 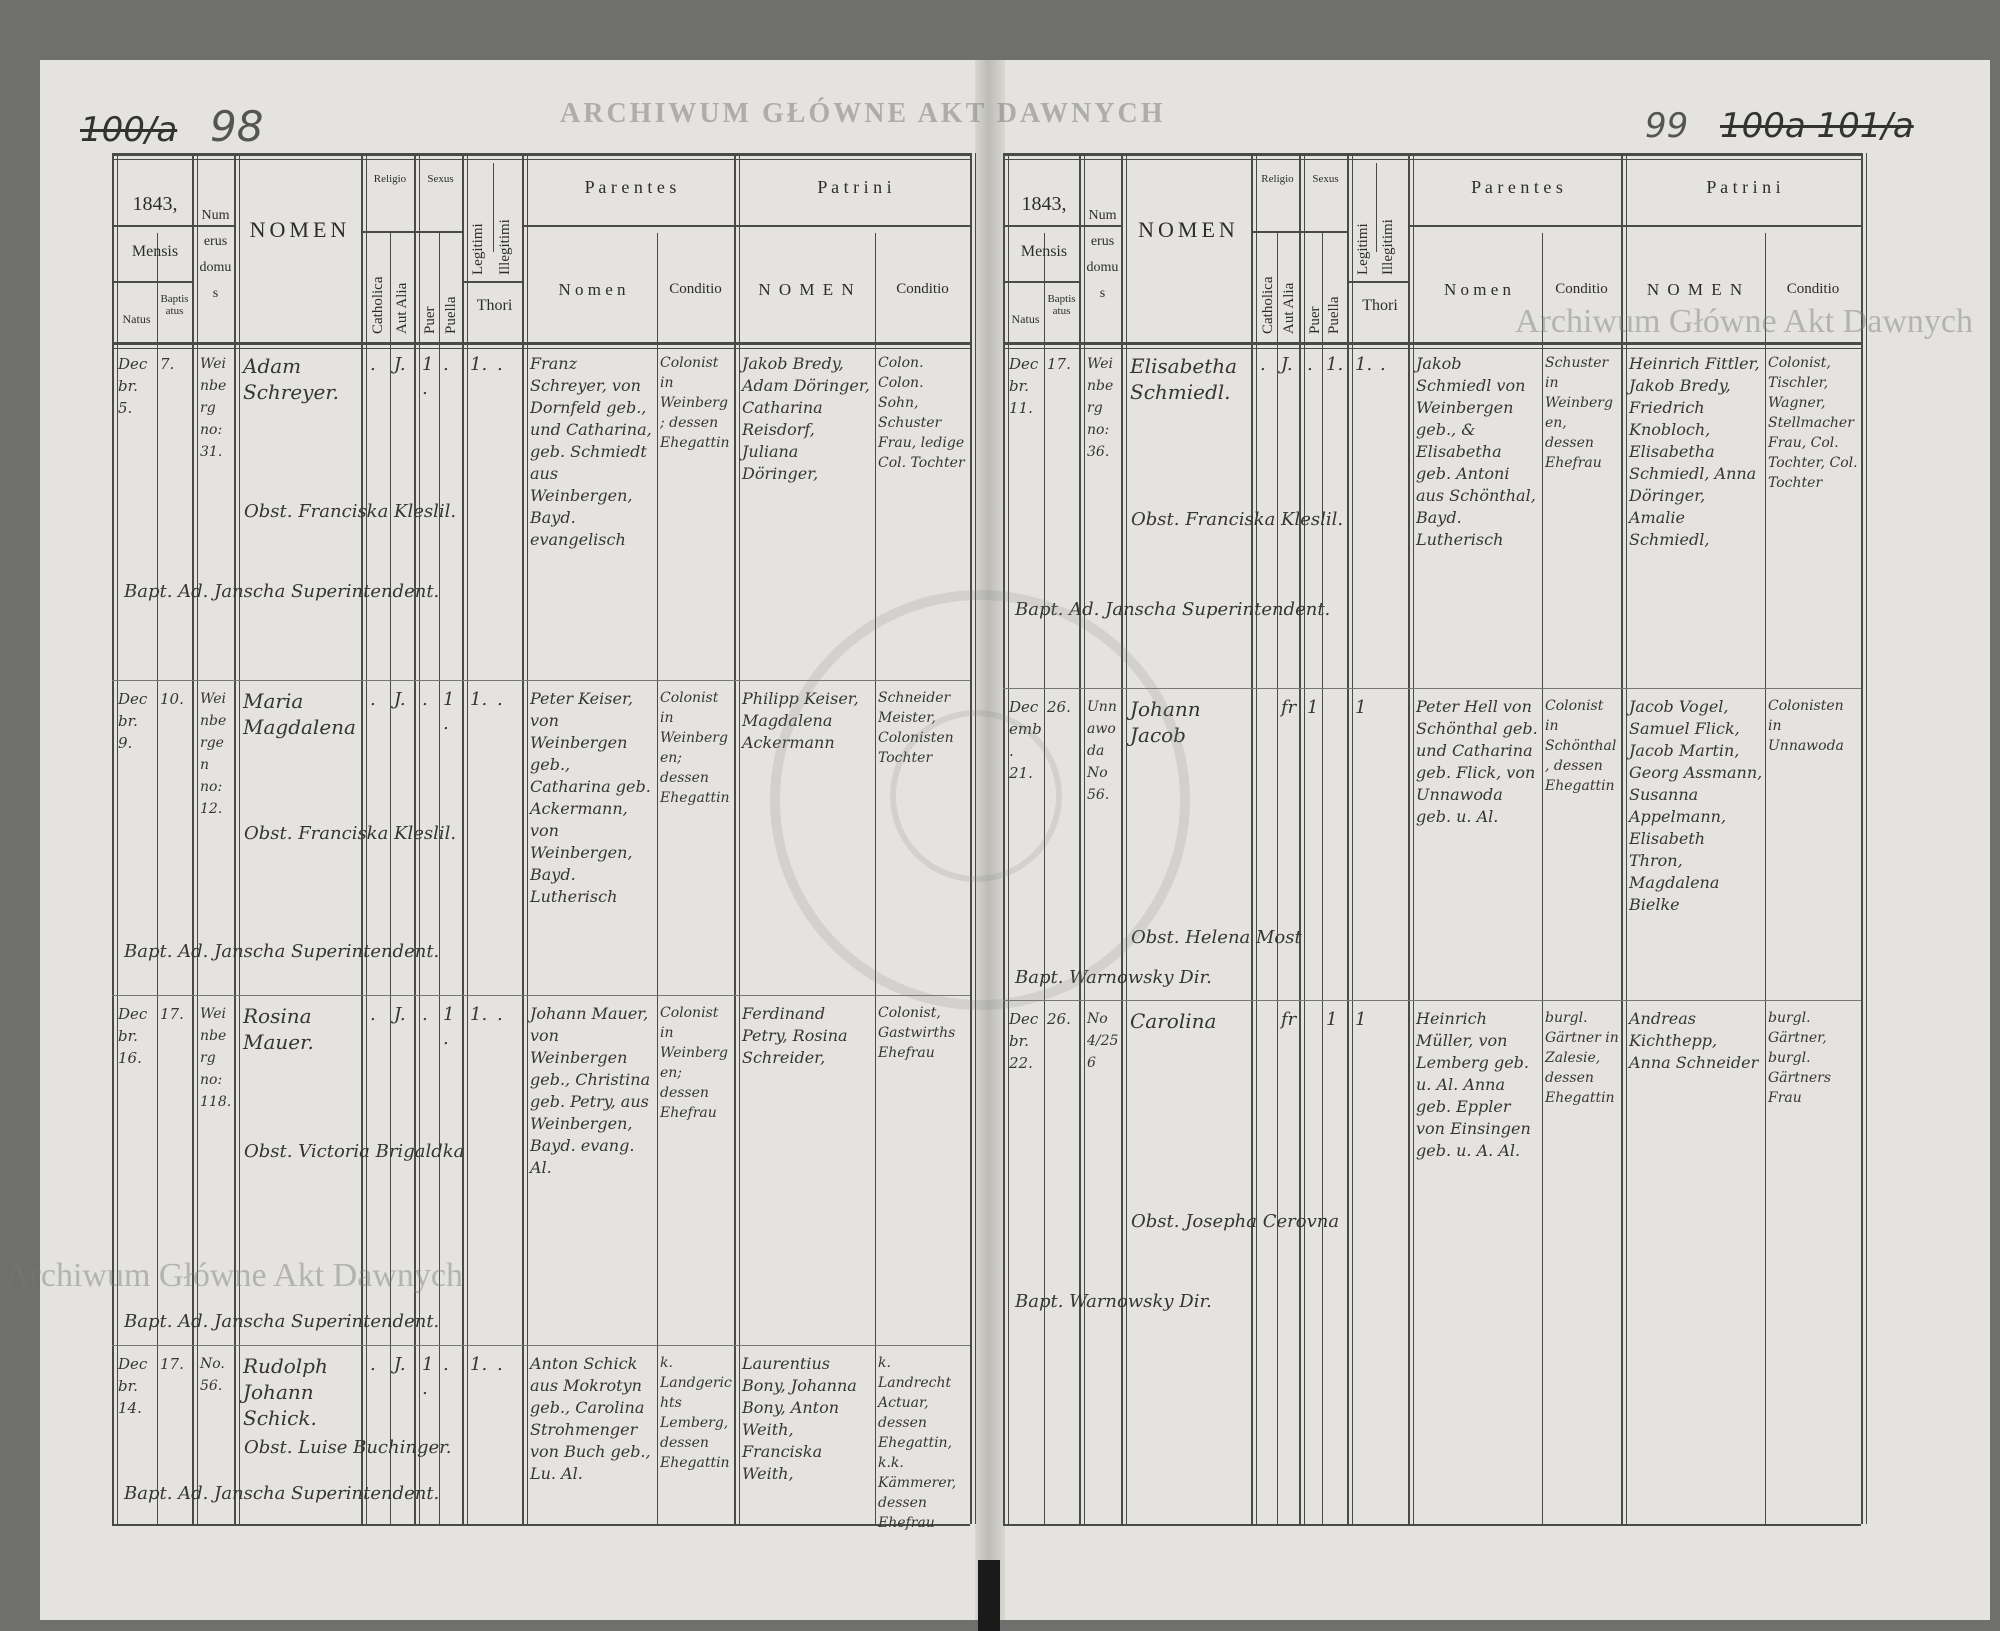 What do you see at coordinates (291, 379) in the screenshot?
I see `entry-nomen: Adam Schreyer.` at bounding box center [291, 379].